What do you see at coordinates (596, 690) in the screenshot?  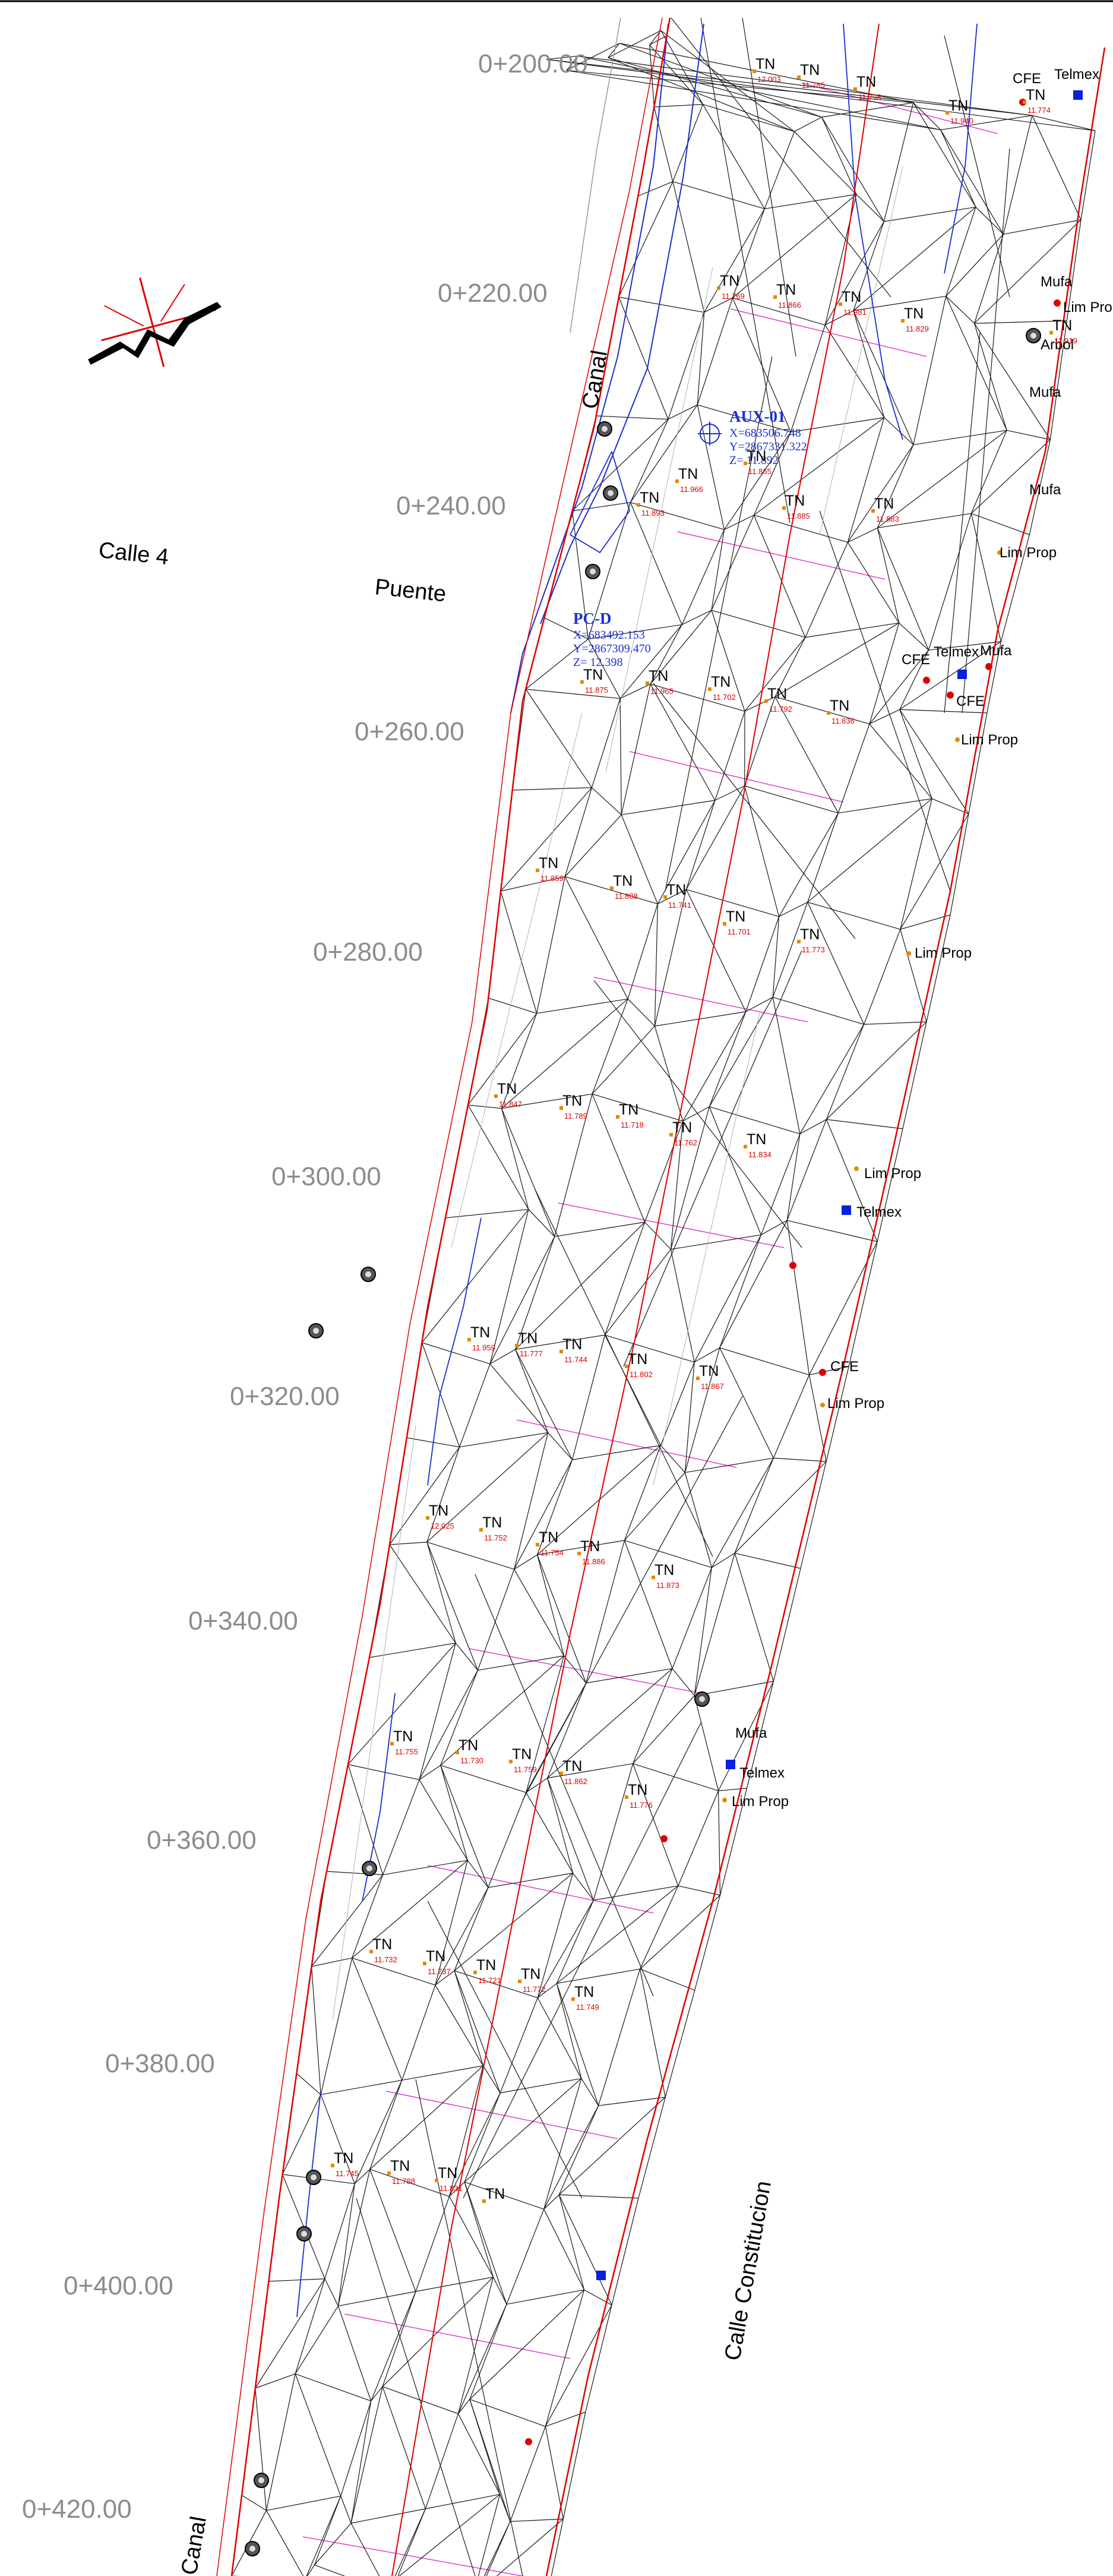 I see `tn-elevation: 11.875` at bounding box center [596, 690].